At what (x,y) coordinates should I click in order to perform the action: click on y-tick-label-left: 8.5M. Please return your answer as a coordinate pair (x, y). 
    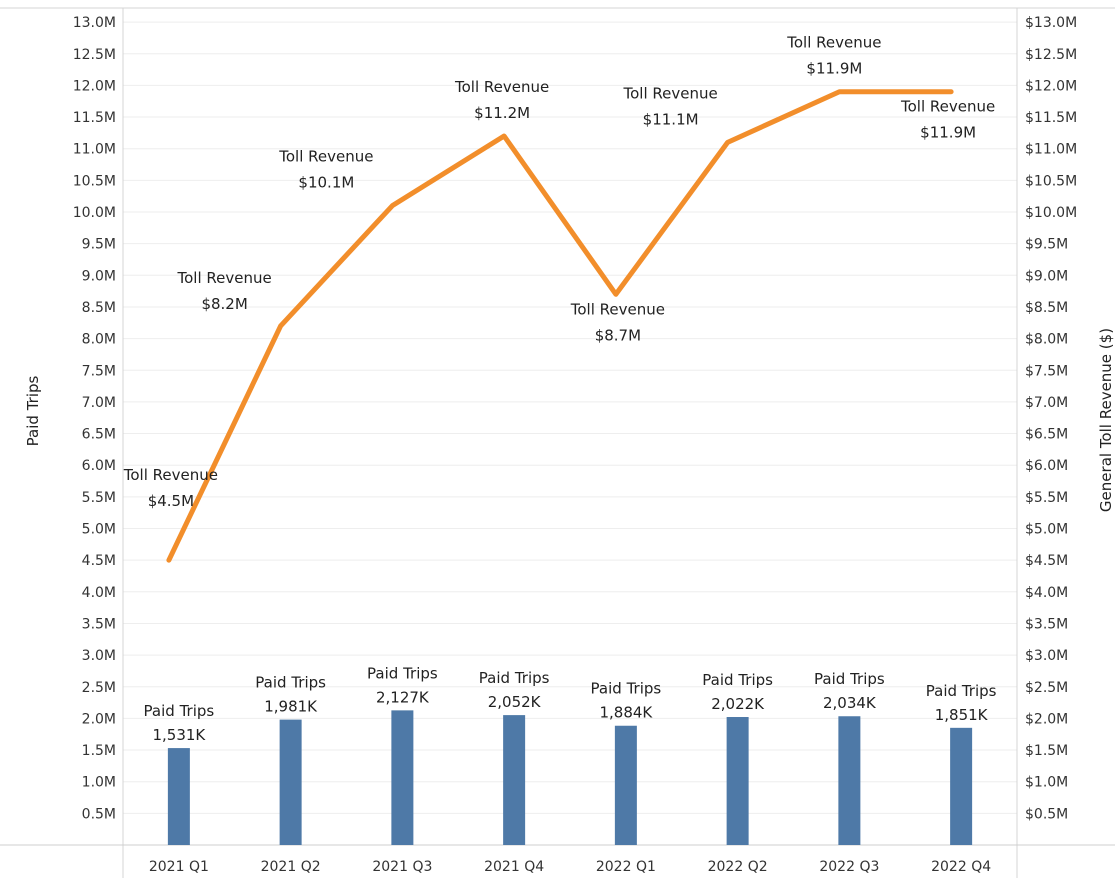
    Looking at the image, I should click on (99, 308).